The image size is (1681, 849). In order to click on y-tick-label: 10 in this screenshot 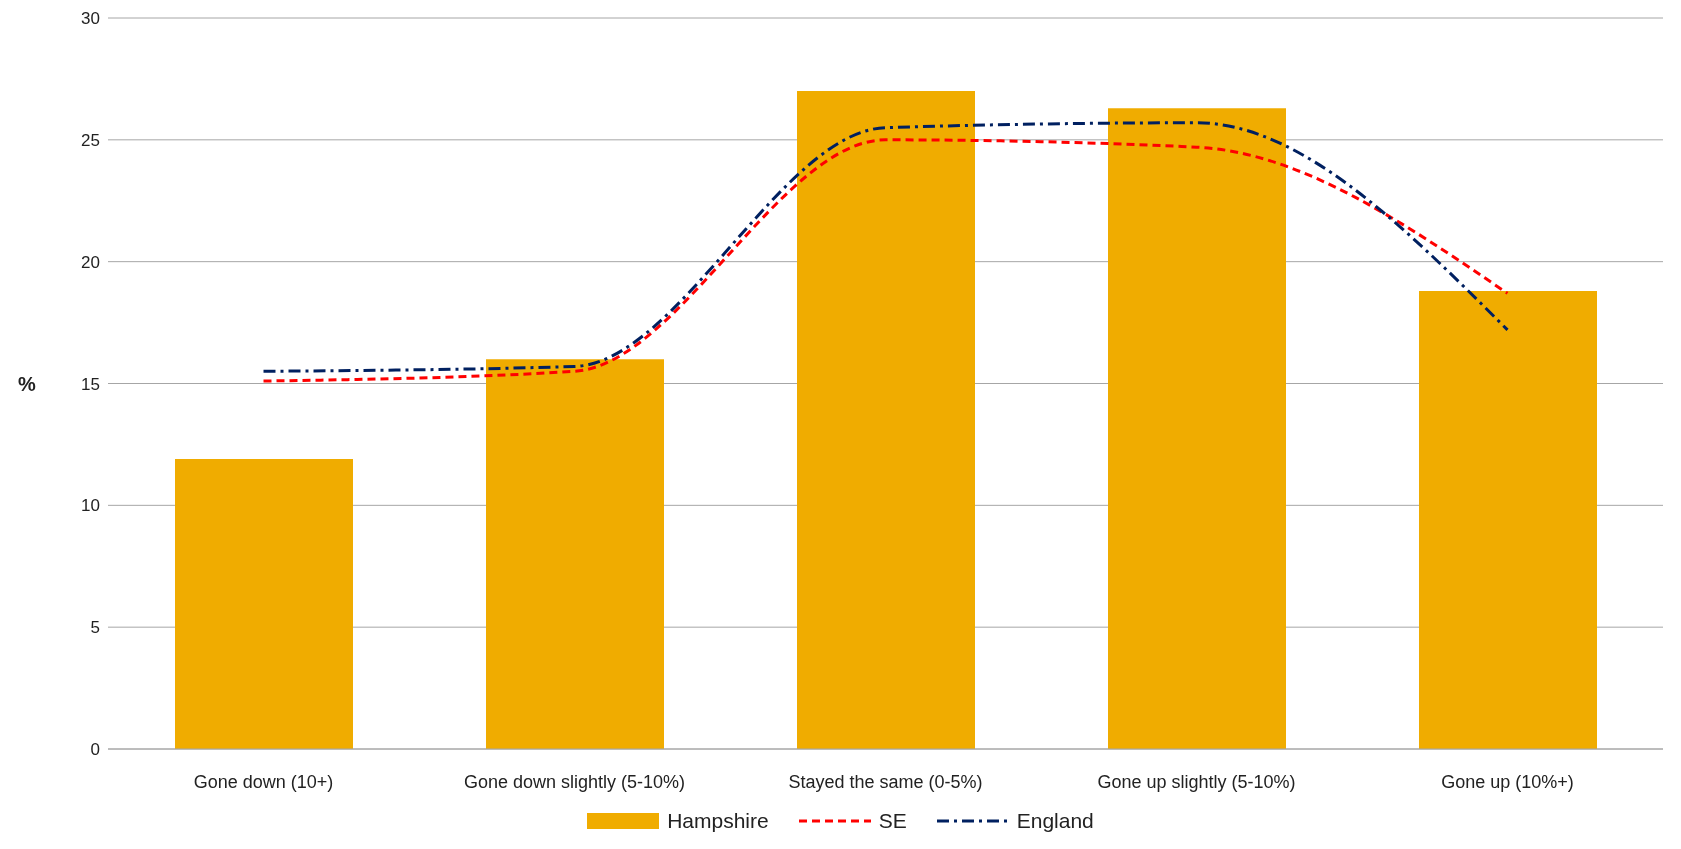, I will do `click(90, 506)`.